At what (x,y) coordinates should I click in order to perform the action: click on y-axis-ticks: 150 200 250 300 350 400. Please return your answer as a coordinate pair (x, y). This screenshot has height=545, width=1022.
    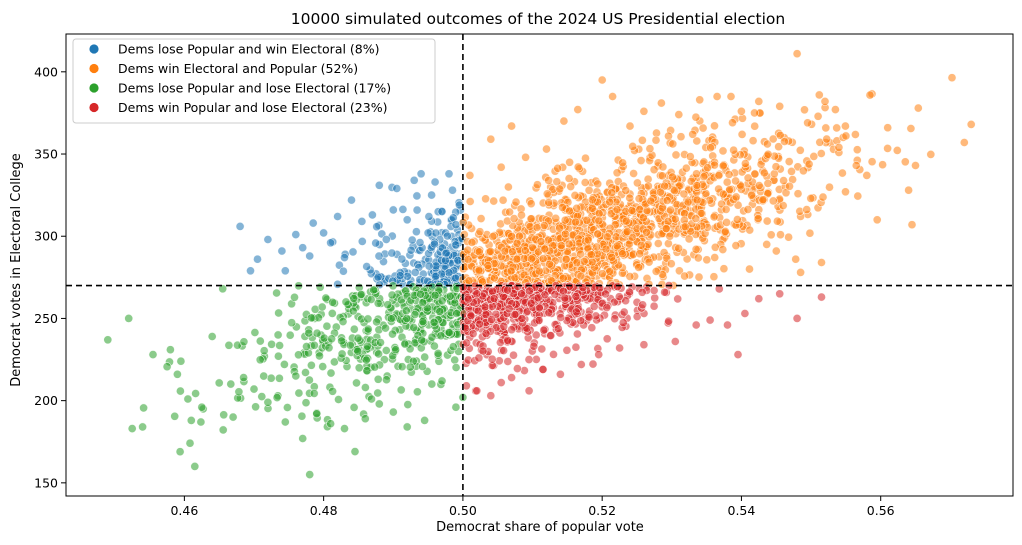
    Looking at the image, I should click on (50, 277).